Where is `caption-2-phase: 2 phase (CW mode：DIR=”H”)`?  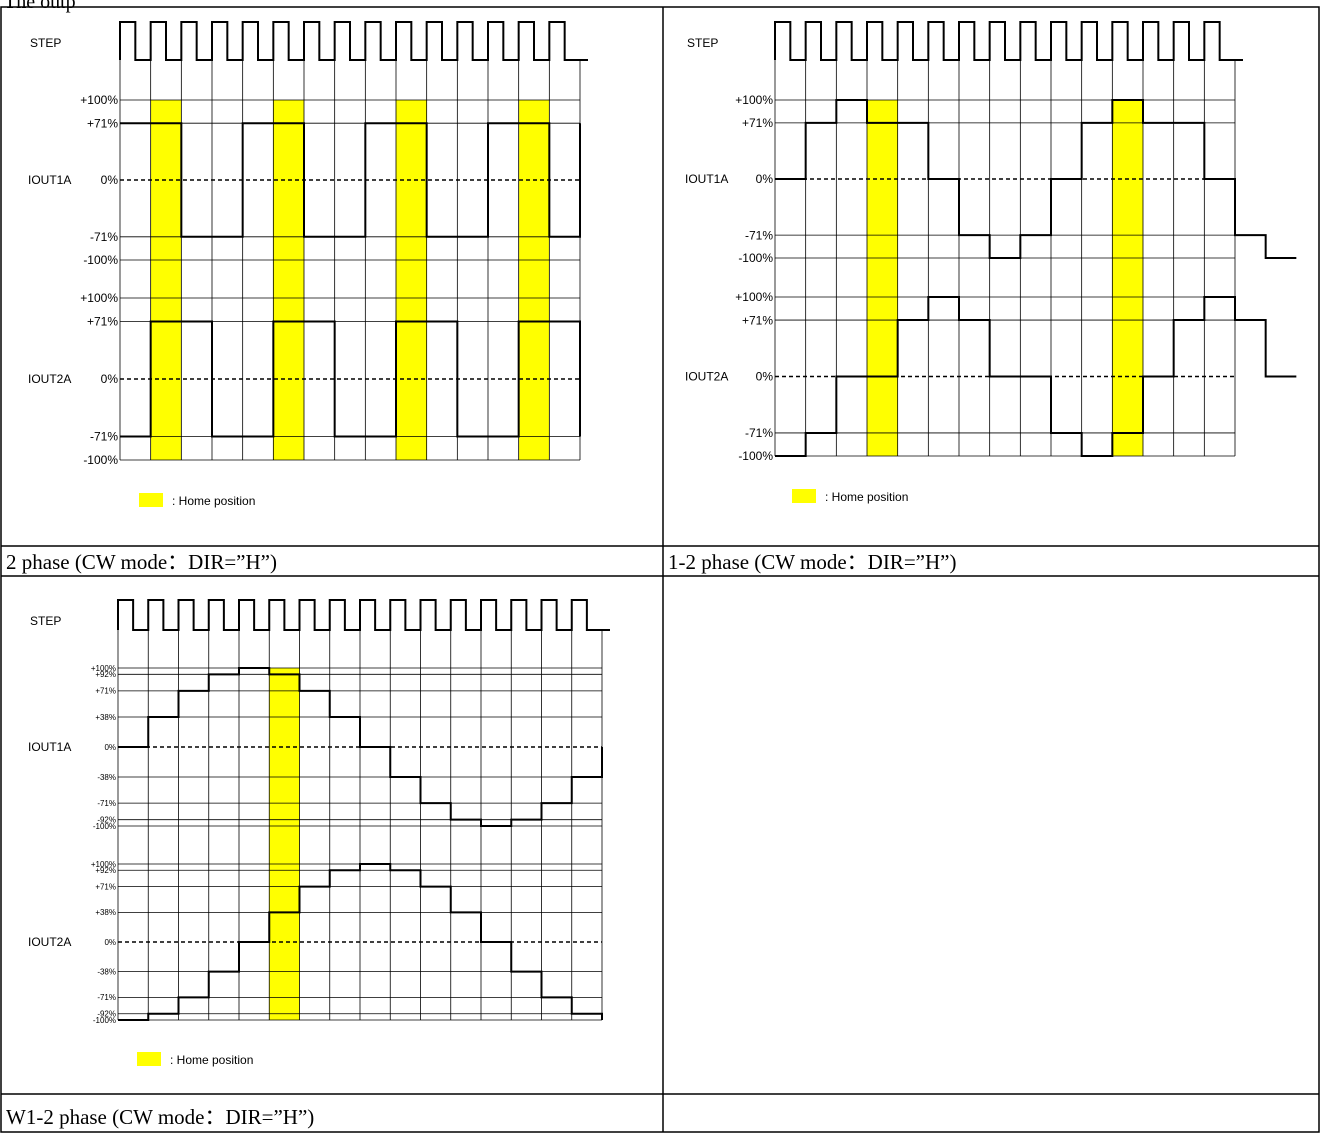 caption-2-phase: 2 phase (CW mode：DIR=”H”) is located at coordinates (141, 562).